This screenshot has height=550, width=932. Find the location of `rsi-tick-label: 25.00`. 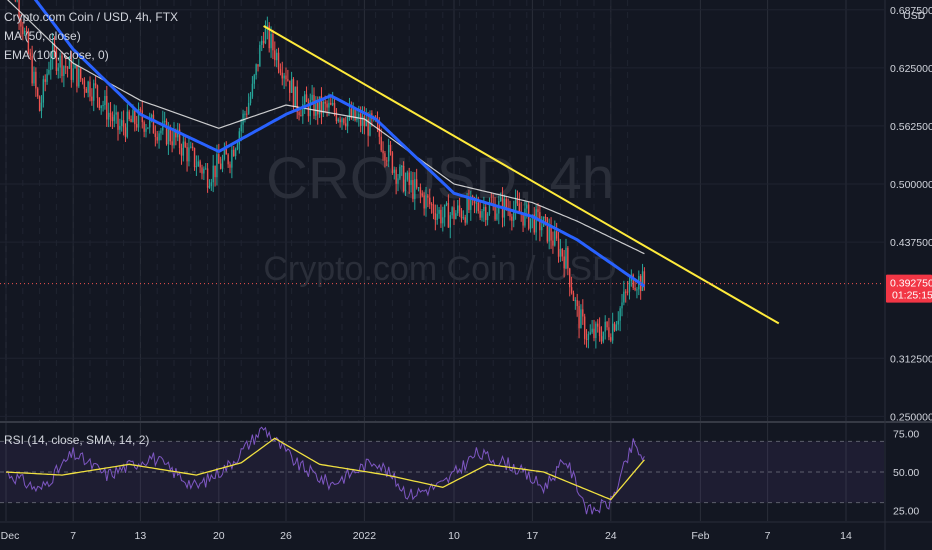

rsi-tick-label: 25.00 is located at coordinates (906, 511).